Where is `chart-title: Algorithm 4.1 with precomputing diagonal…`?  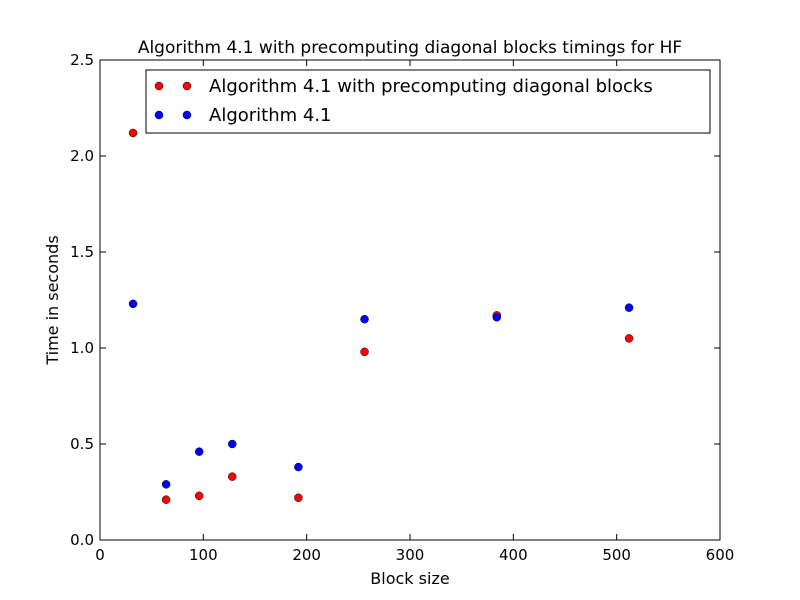 chart-title: Algorithm 4.1 with precomputing diagonal… is located at coordinates (410, 48).